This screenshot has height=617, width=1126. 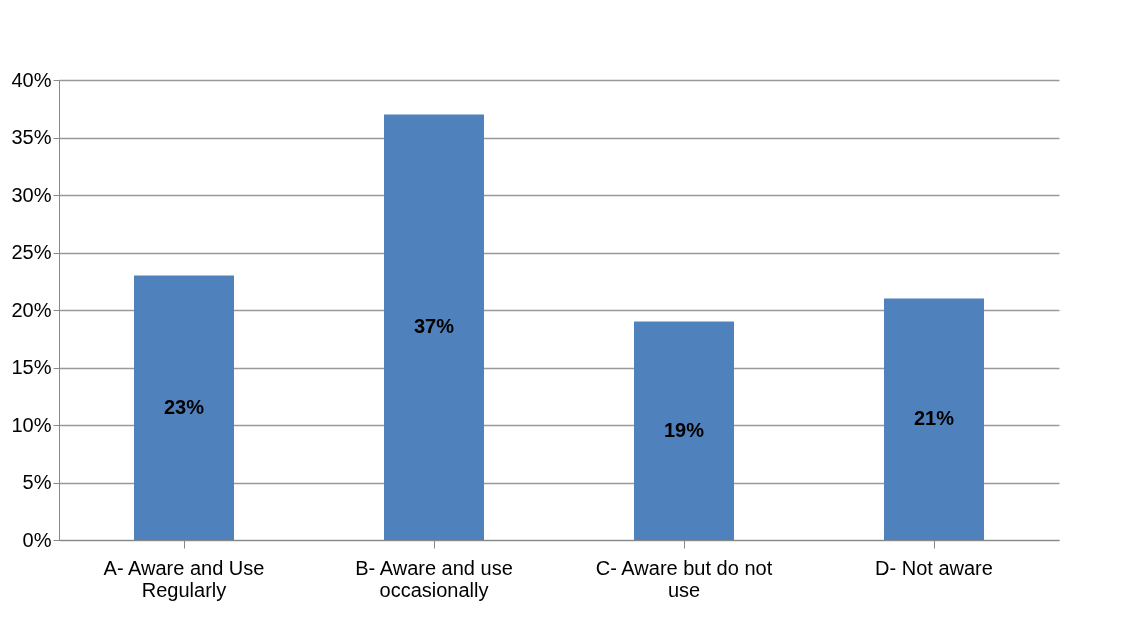 I want to click on y-tick-label: 30%, so click(x=31, y=194).